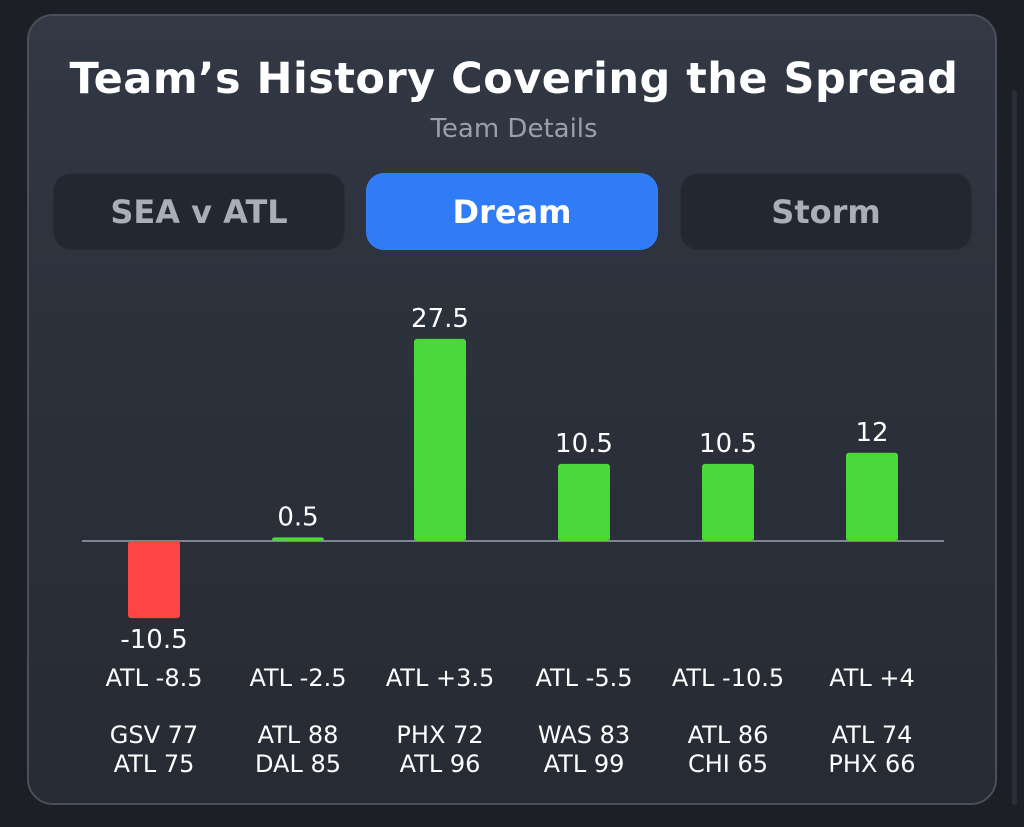  What do you see at coordinates (154, 764) in the screenshot?
I see `score-line: ATL 75` at bounding box center [154, 764].